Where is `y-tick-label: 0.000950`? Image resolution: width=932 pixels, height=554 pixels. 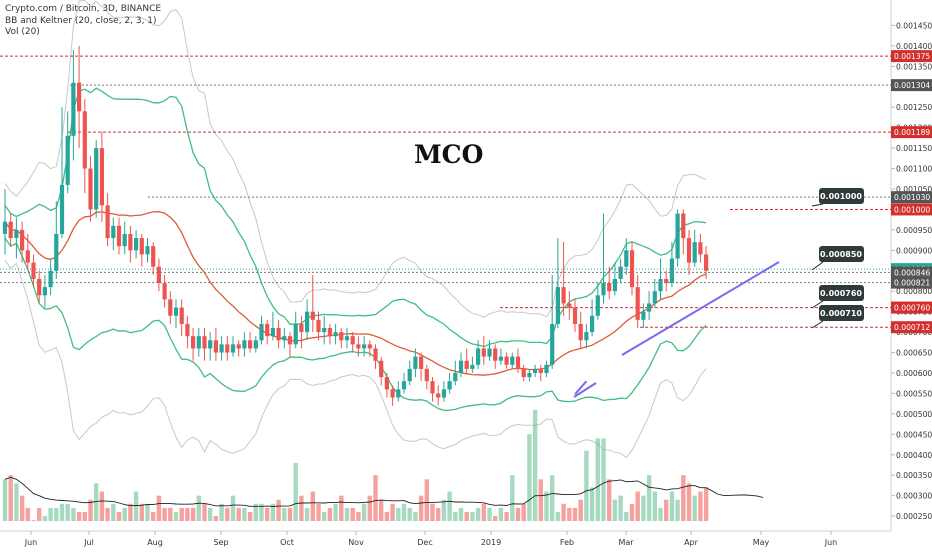
y-tick-label: 0.000950 is located at coordinates (914, 230).